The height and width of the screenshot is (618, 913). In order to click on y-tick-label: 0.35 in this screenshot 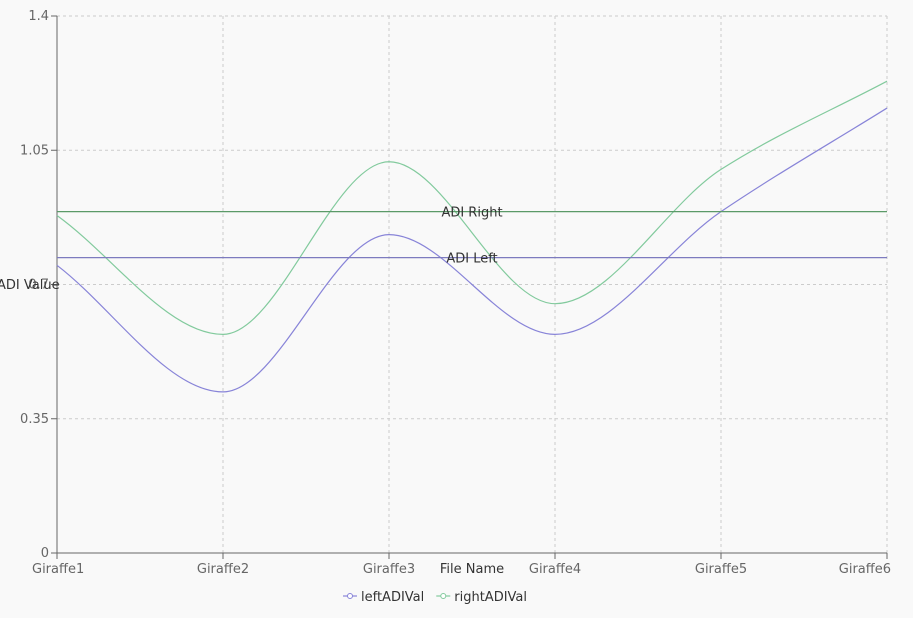, I will do `click(34, 419)`.